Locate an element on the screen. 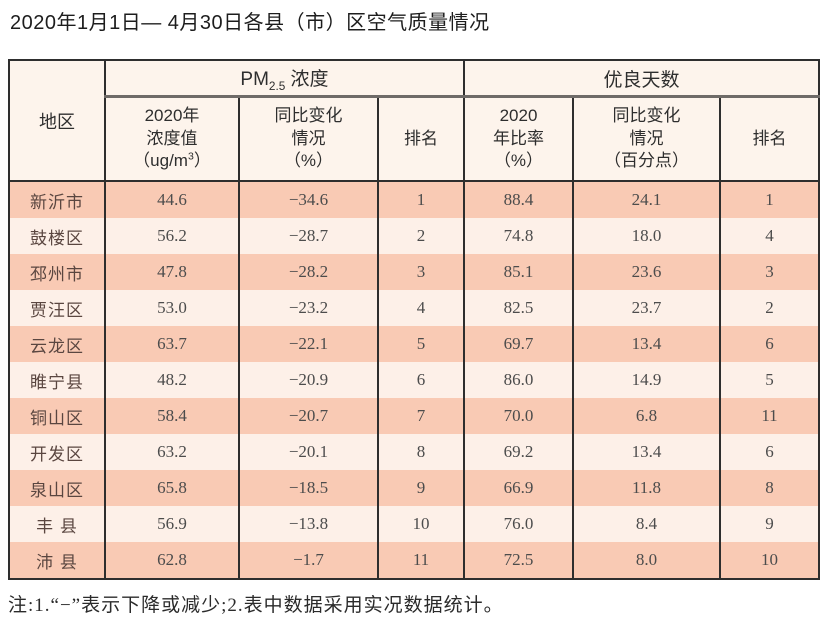  good-change-cell: 23.7 is located at coordinates (646, 308).